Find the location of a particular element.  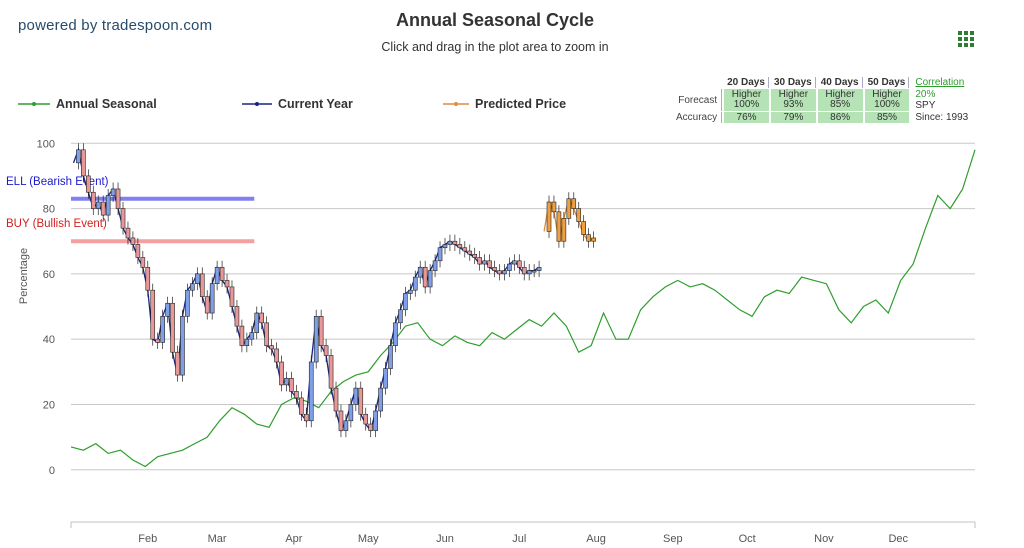

y-tick-label: 20 is located at coordinates (49, 405).